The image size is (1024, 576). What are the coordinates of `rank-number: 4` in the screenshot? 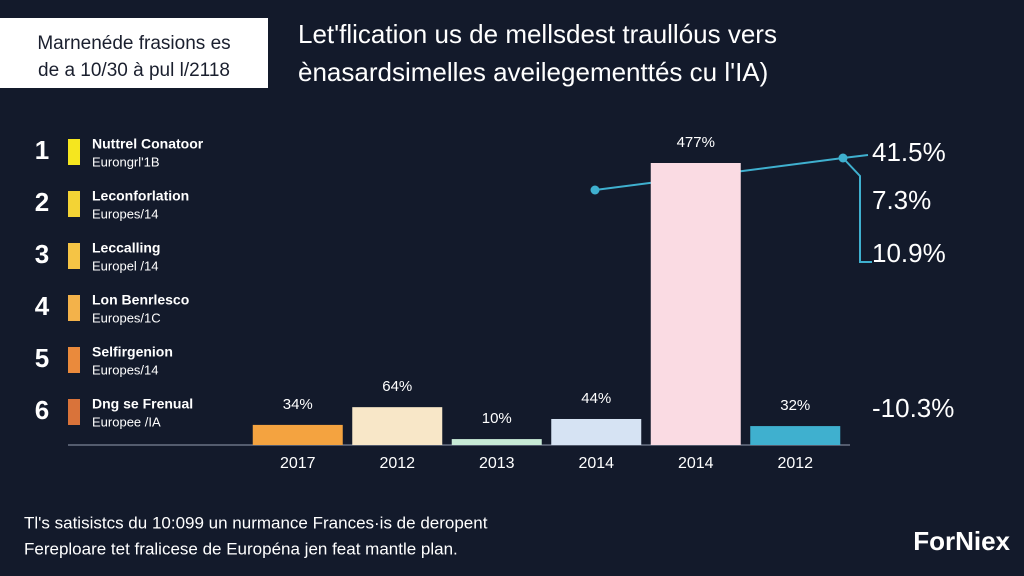 It's located at (42, 306).